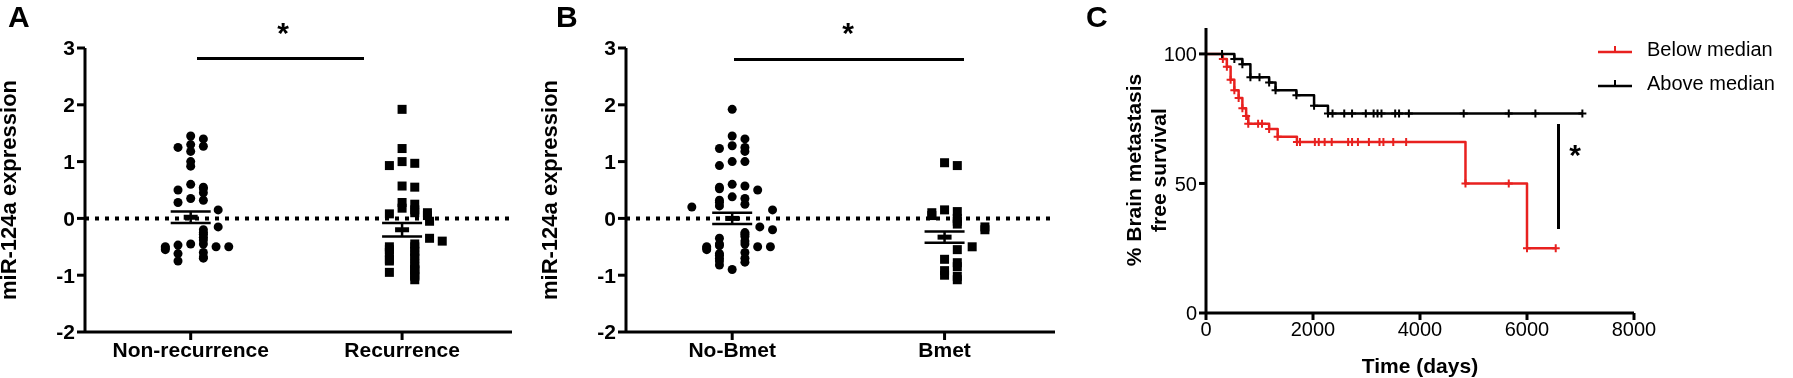 The image size is (1793, 378). What do you see at coordinates (19, 17) in the screenshot?
I see `chart-title: A` at bounding box center [19, 17].